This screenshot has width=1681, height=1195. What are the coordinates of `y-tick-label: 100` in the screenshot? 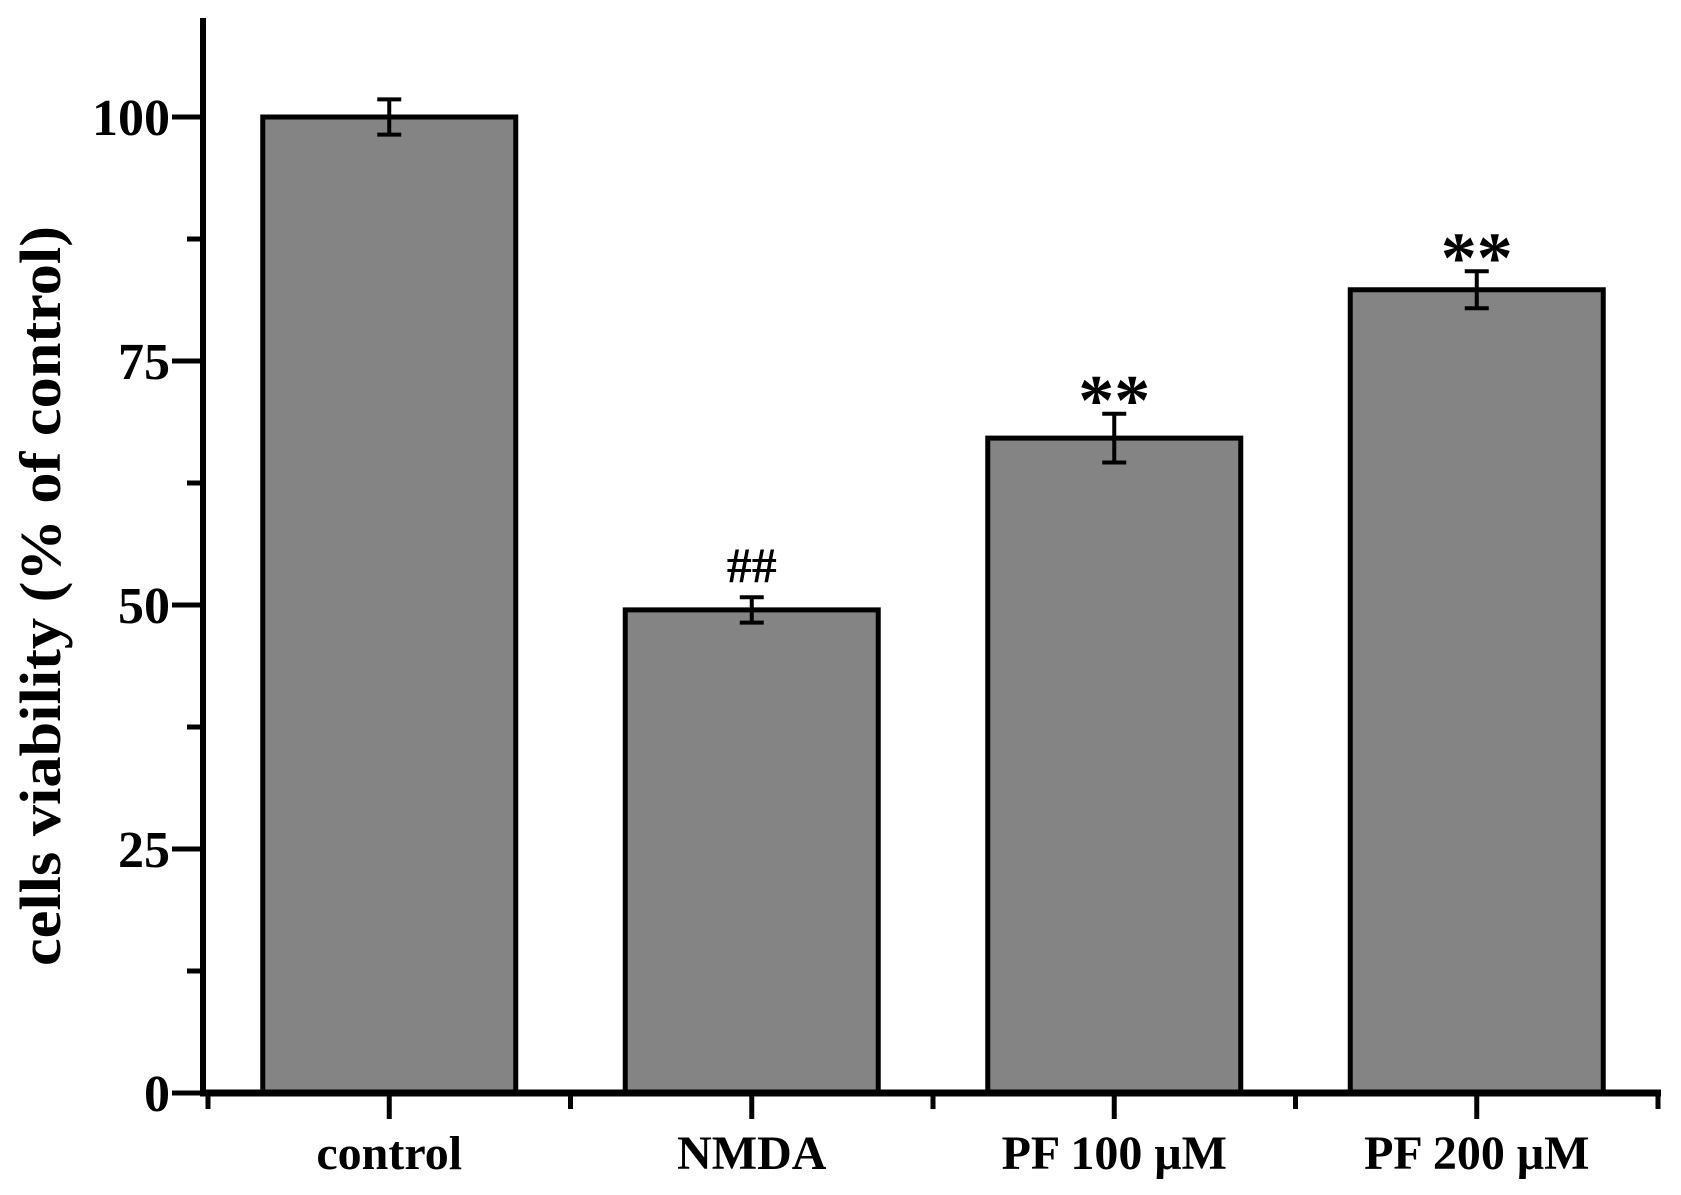 It's located at (131, 118).